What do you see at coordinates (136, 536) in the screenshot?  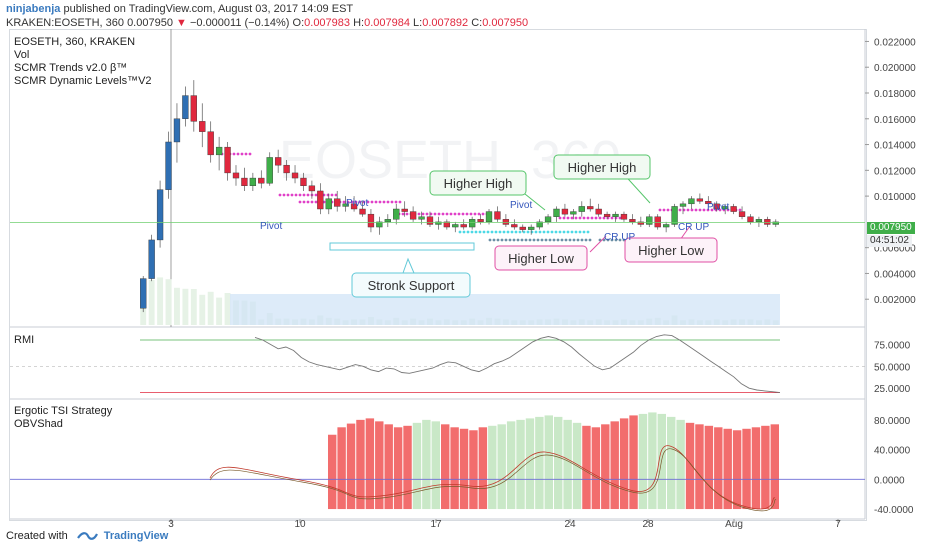 I see `tradingview-brand: TradingView` at bounding box center [136, 536].